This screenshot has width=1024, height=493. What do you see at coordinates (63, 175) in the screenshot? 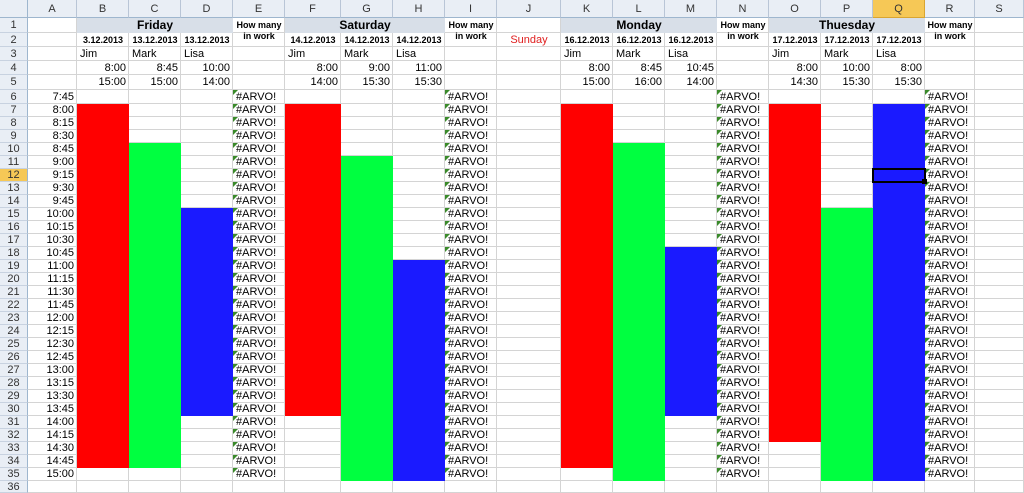
I see `time-cell: 9:15` at bounding box center [63, 175].